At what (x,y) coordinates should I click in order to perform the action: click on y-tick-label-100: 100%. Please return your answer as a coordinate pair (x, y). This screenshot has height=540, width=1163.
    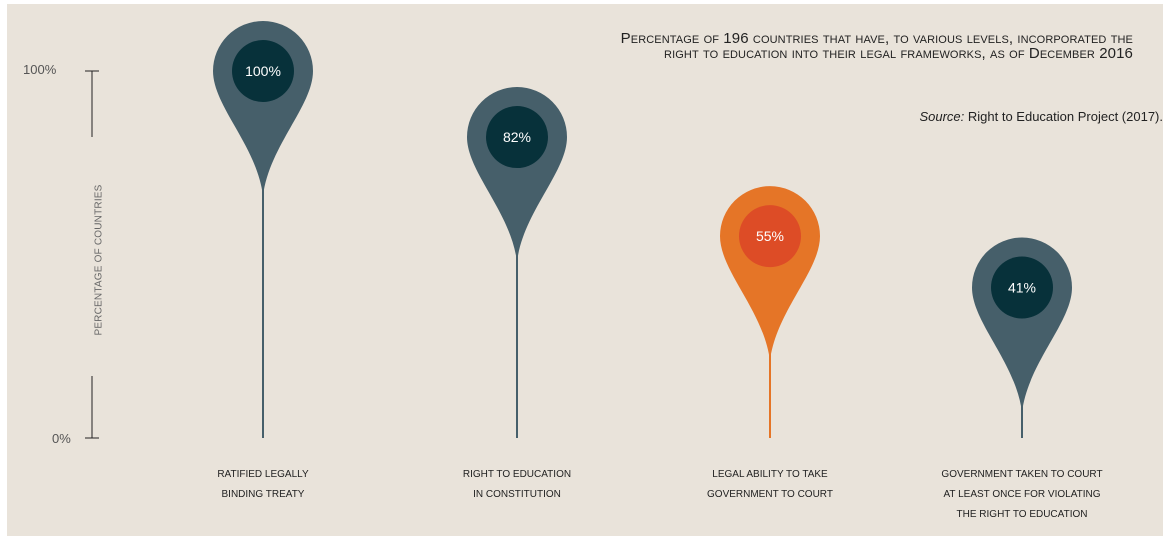
    Looking at the image, I should click on (40, 69).